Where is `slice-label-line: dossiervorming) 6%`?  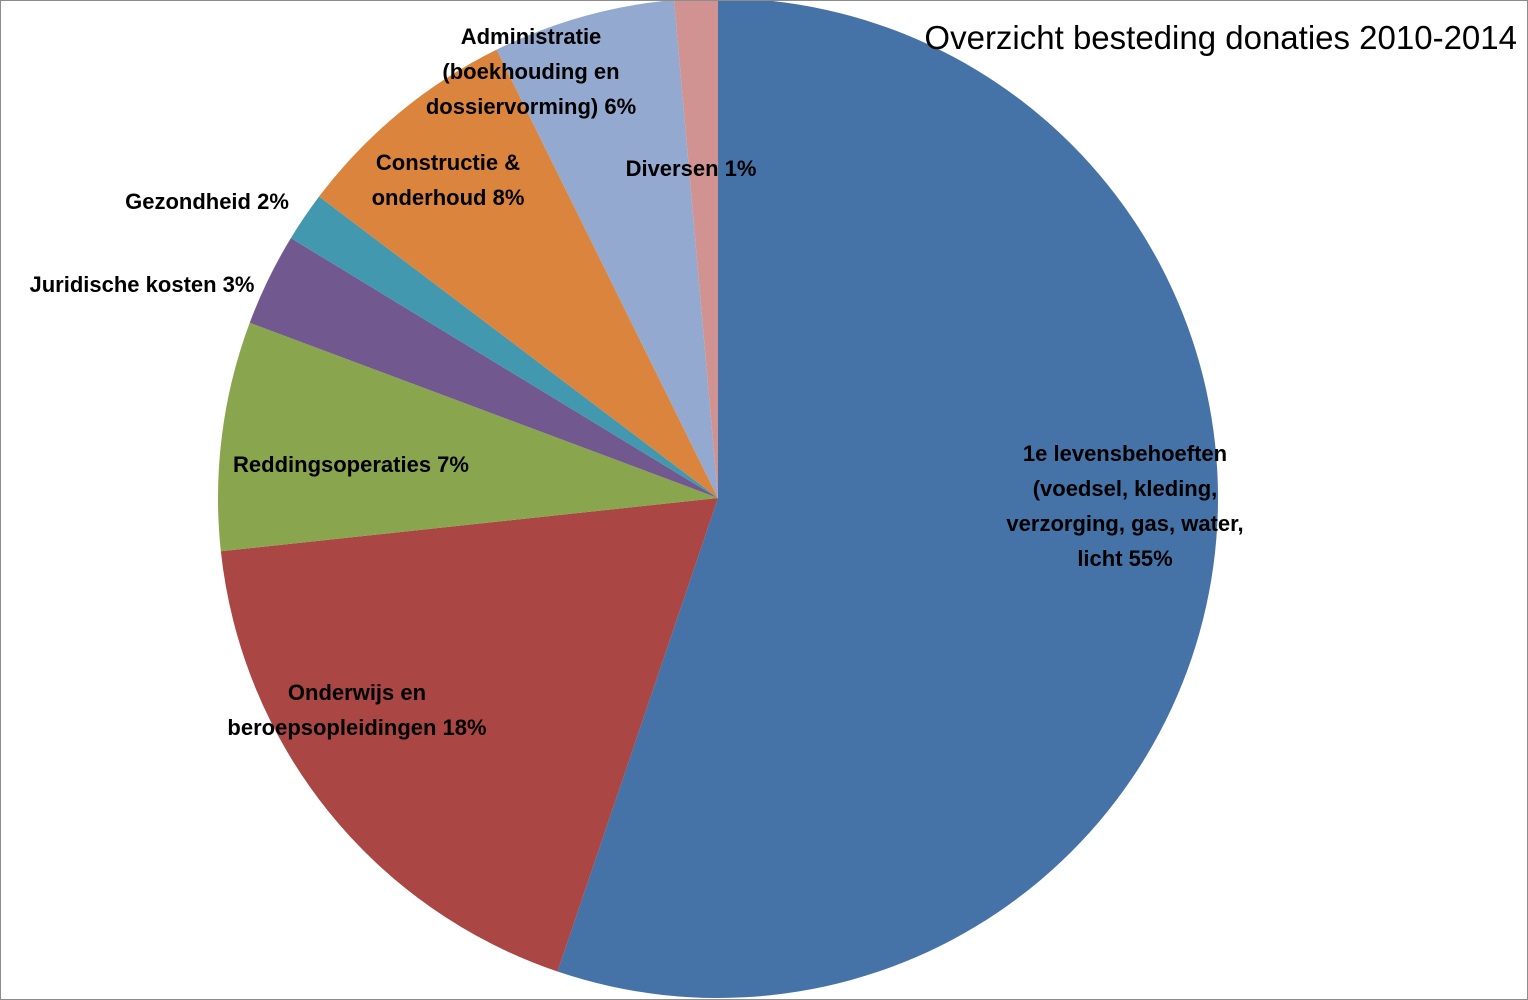 slice-label-line: dossiervorming) 6% is located at coordinates (531, 106).